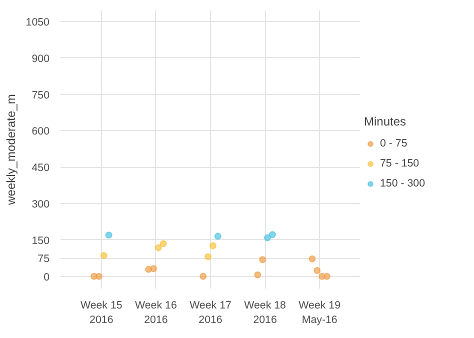  What do you see at coordinates (400, 164) in the screenshot?
I see `legend-label: 75 - 150` at bounding box center [400, 164].